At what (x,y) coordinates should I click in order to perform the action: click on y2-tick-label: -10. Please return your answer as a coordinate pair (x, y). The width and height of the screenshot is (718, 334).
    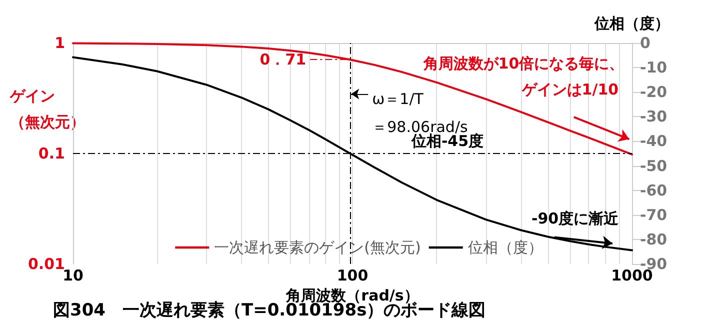
    Looking at the image, I should click on (654, 67).